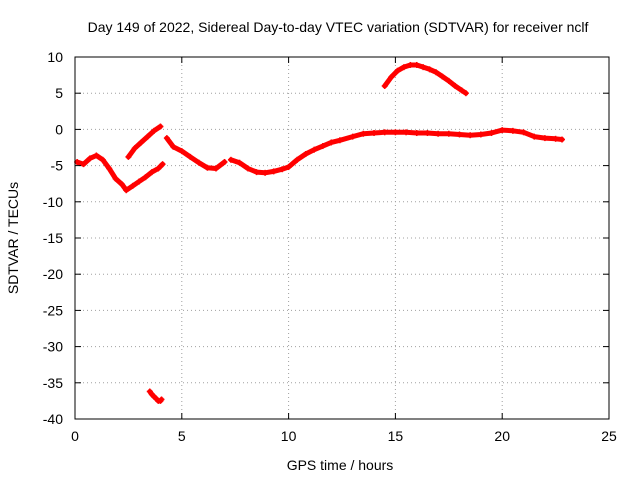 This screenshot has height=480, width=640. What do you see at coordinates (53, 310) in the screenshot?
I see `y-tick-label: -25` at bounding box center [53, 310].